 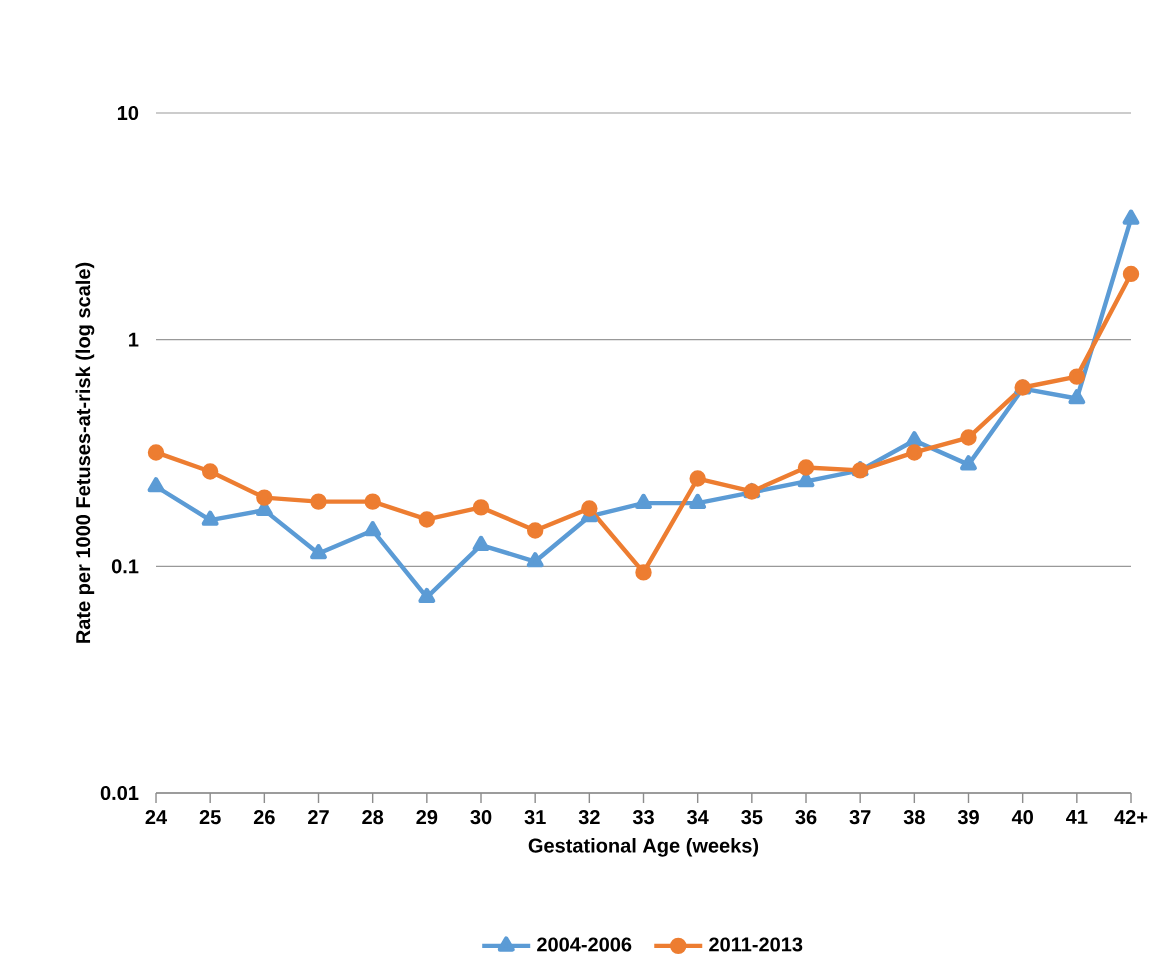 I want to click on x-axis-title: Gestational Age (weeks), so click(x=643, y=847).